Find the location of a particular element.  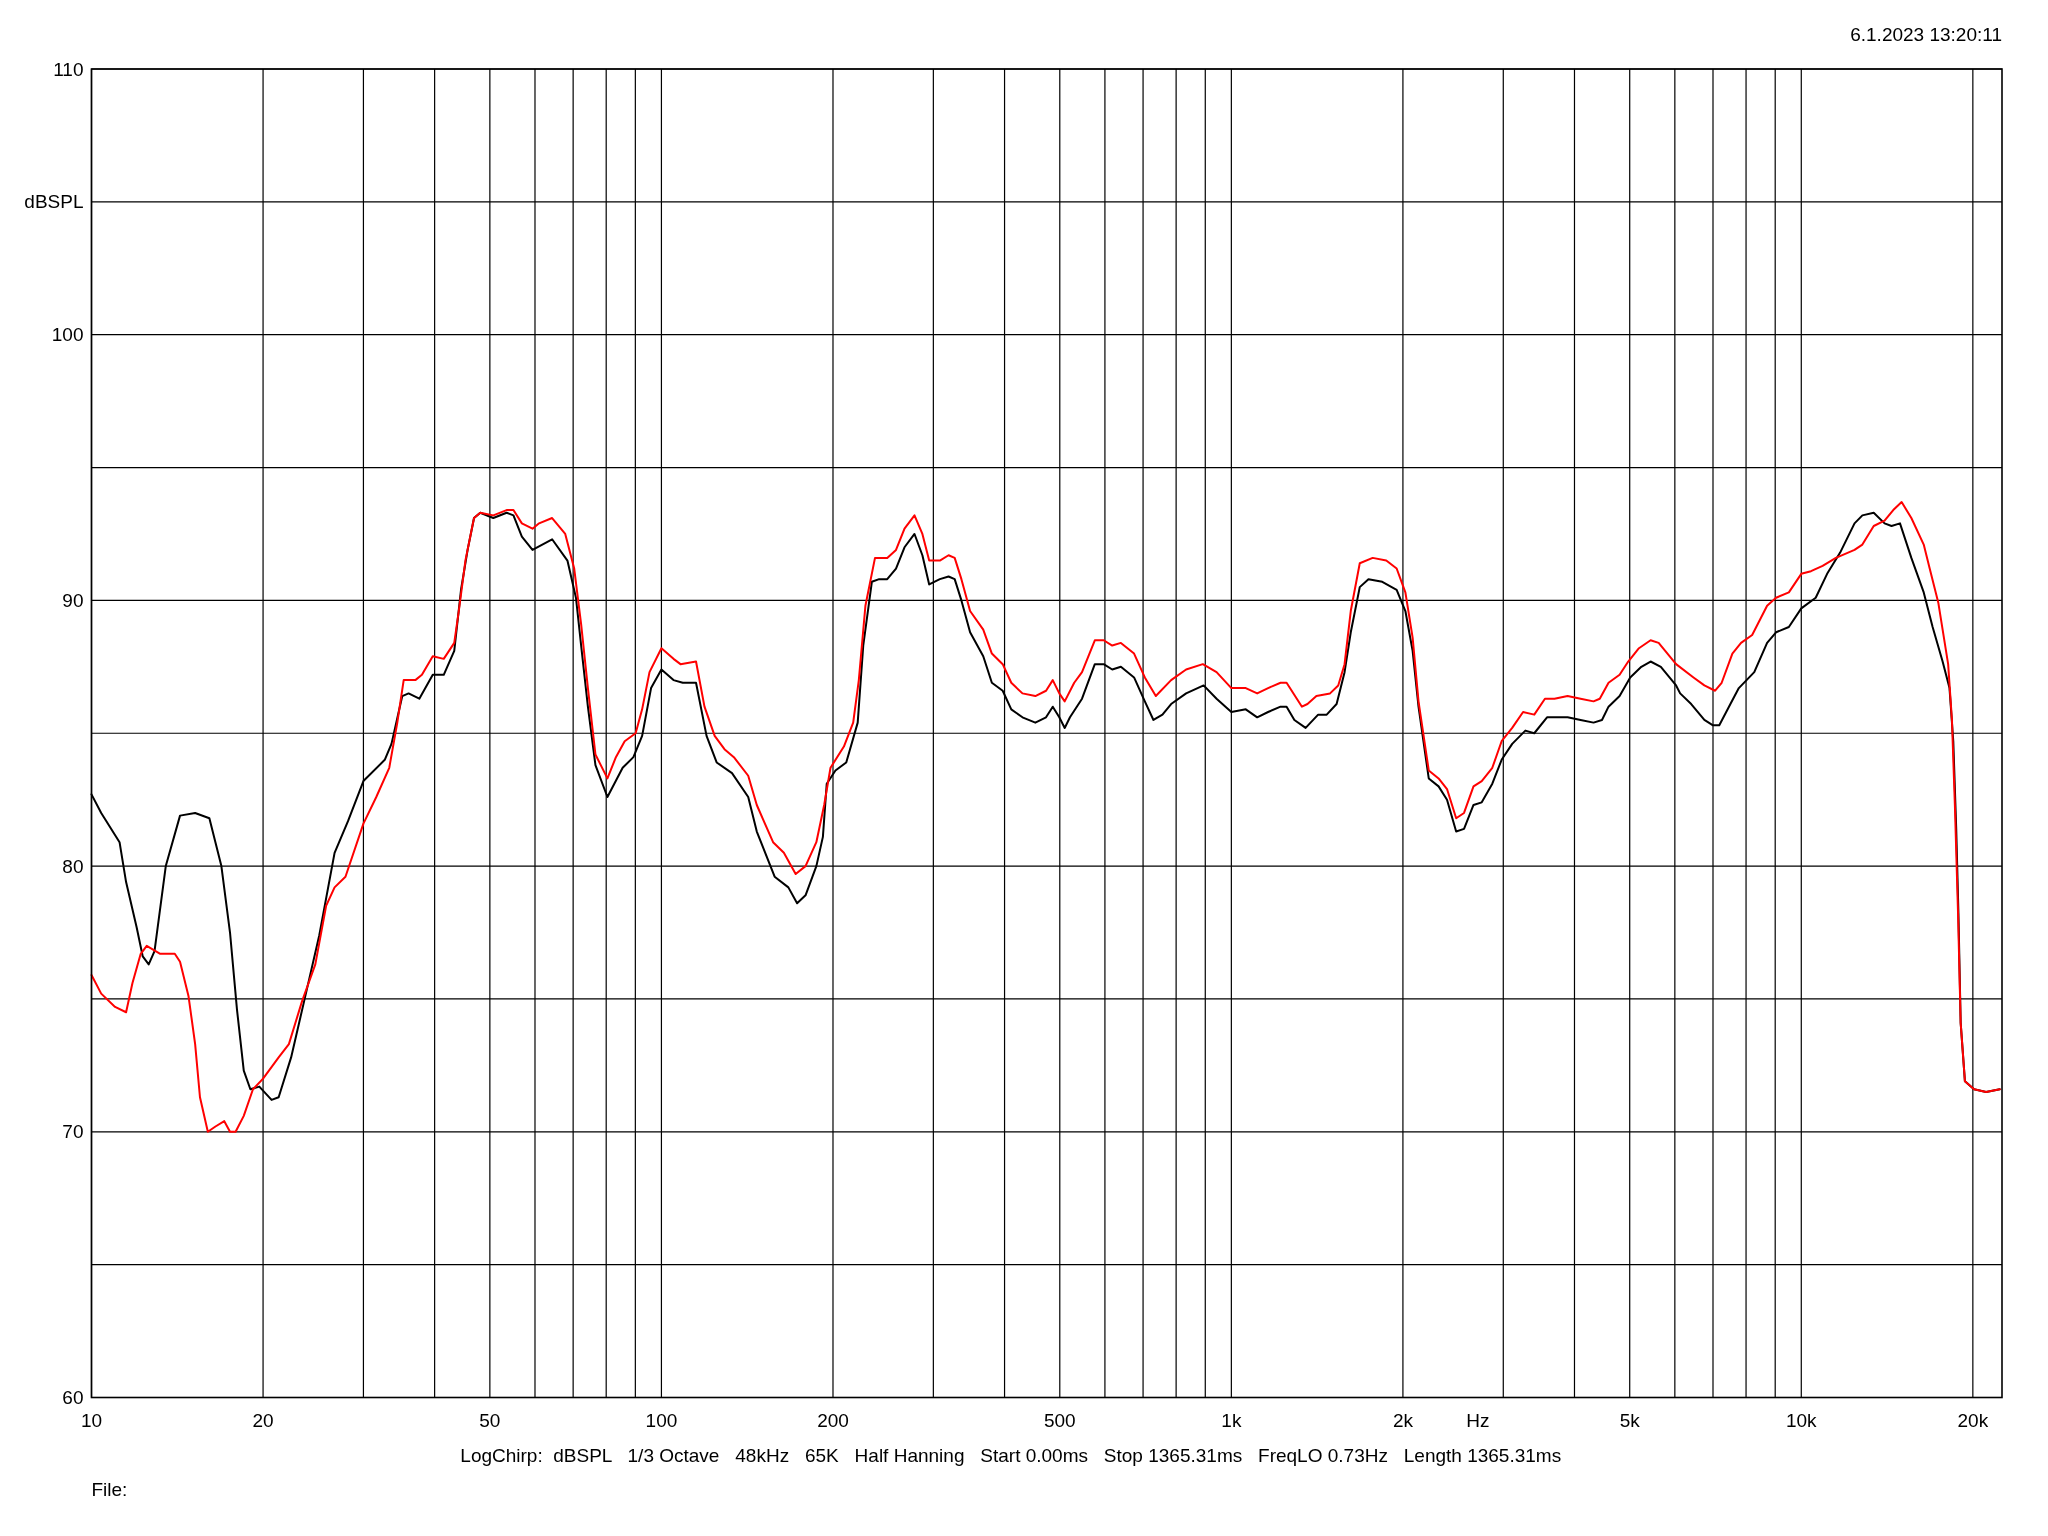

x-tick-label: 1k is located at coordinates (1231, 1420).